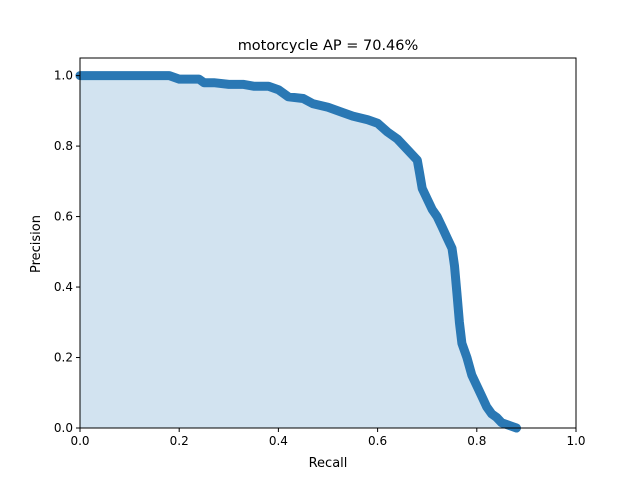 The width and height of the screenshot is (640, 484). Describe the element at coordinates (328, 463) in the screenshot. I see `x-axis-label: Recall` at that location.